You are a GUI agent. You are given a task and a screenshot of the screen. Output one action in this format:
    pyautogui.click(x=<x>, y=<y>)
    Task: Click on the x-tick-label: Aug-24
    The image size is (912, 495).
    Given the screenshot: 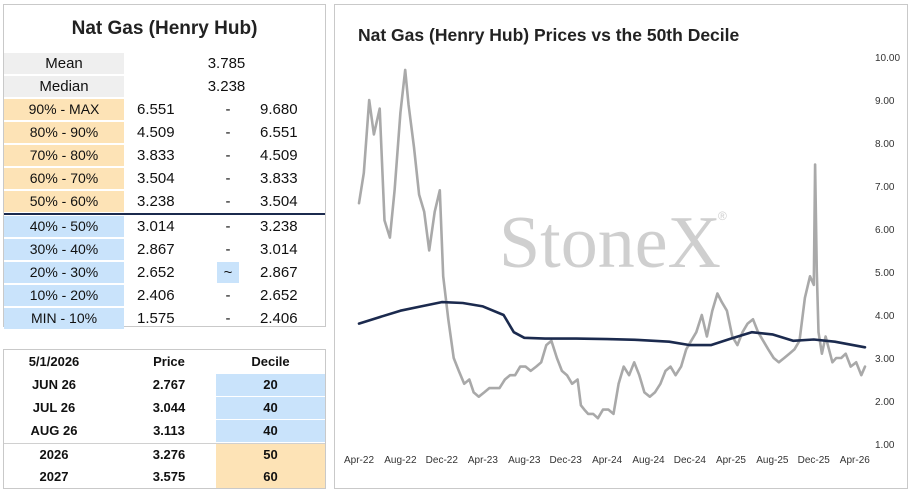 What is the action you would take?
    pyautogui.click(x=648, y=460)
    